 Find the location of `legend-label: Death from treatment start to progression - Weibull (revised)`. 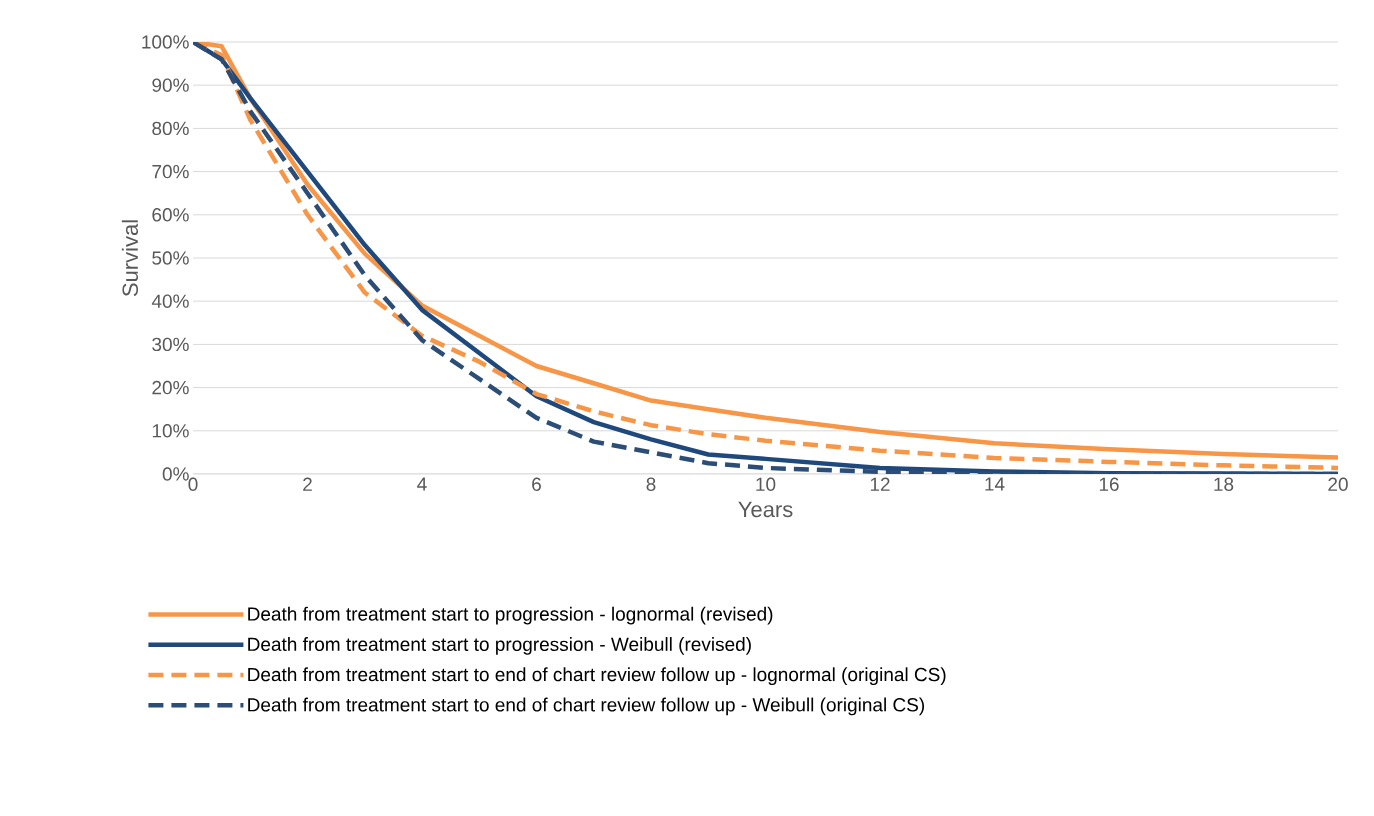

legend-label: Death from treatment start to progression - Weibull (revised) is located at coordinates (499, 646).